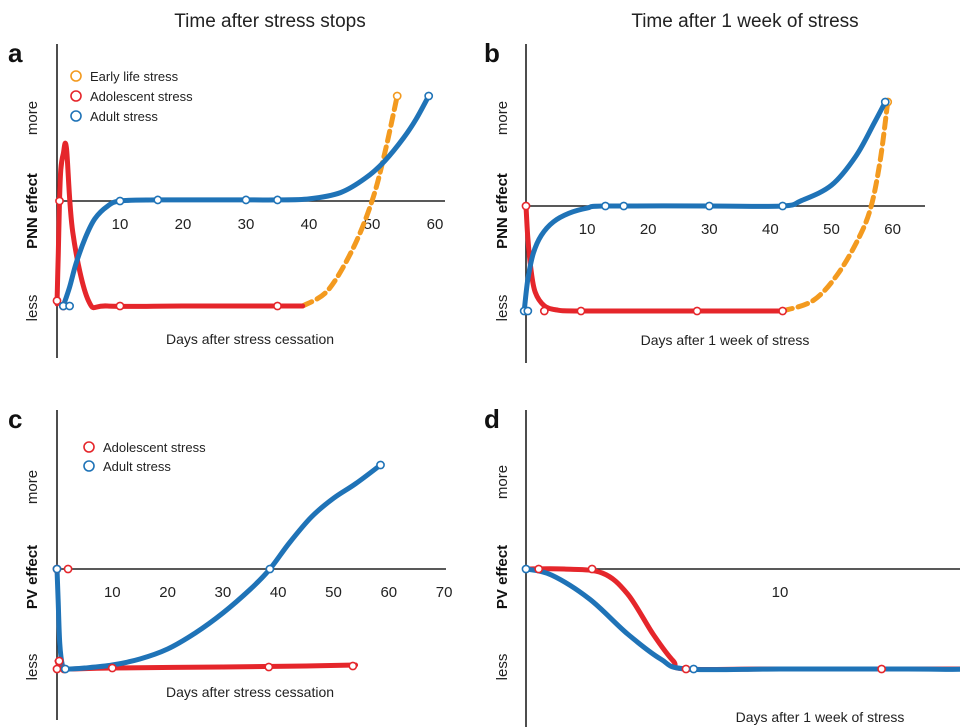 Image resolution: width=960 pixels, height=727 pixels. What do you see at coordinates (15, 53) in the screenshot?
I see `panel-letter-a: a` at bounding box center [15, 53].